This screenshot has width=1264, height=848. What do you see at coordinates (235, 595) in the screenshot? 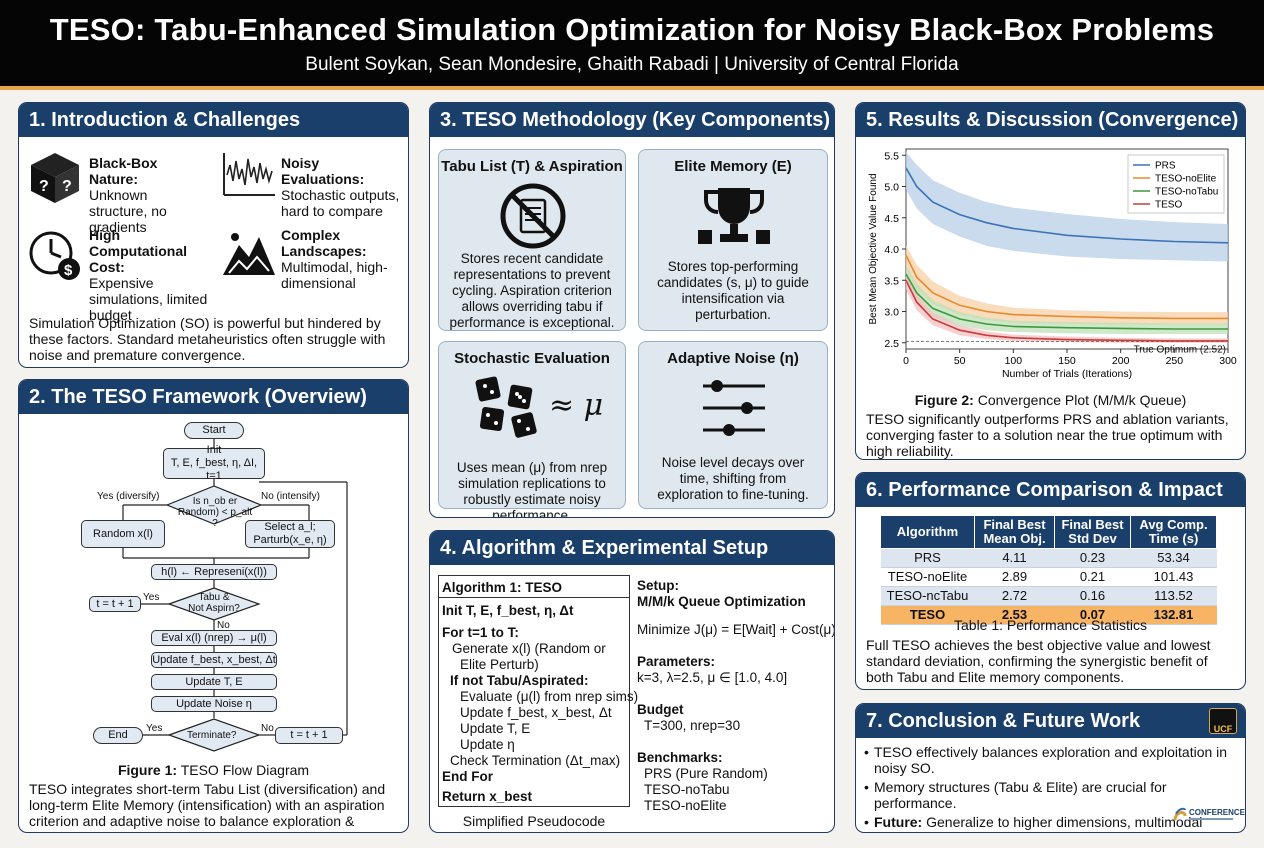
I see `flowchart-connectors` at bounding box center [235, 595].